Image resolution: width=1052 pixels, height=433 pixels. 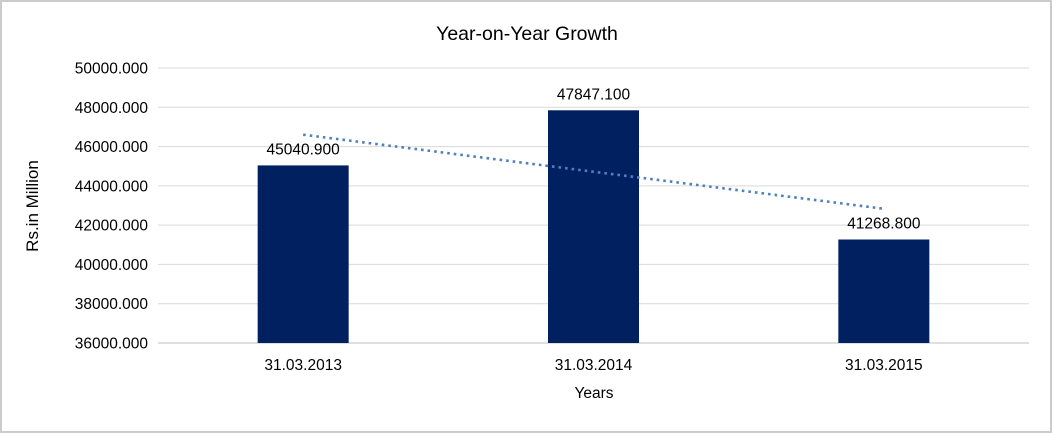 I want to click on y-tick-label: 46000.000, so click(x=112, y=147).